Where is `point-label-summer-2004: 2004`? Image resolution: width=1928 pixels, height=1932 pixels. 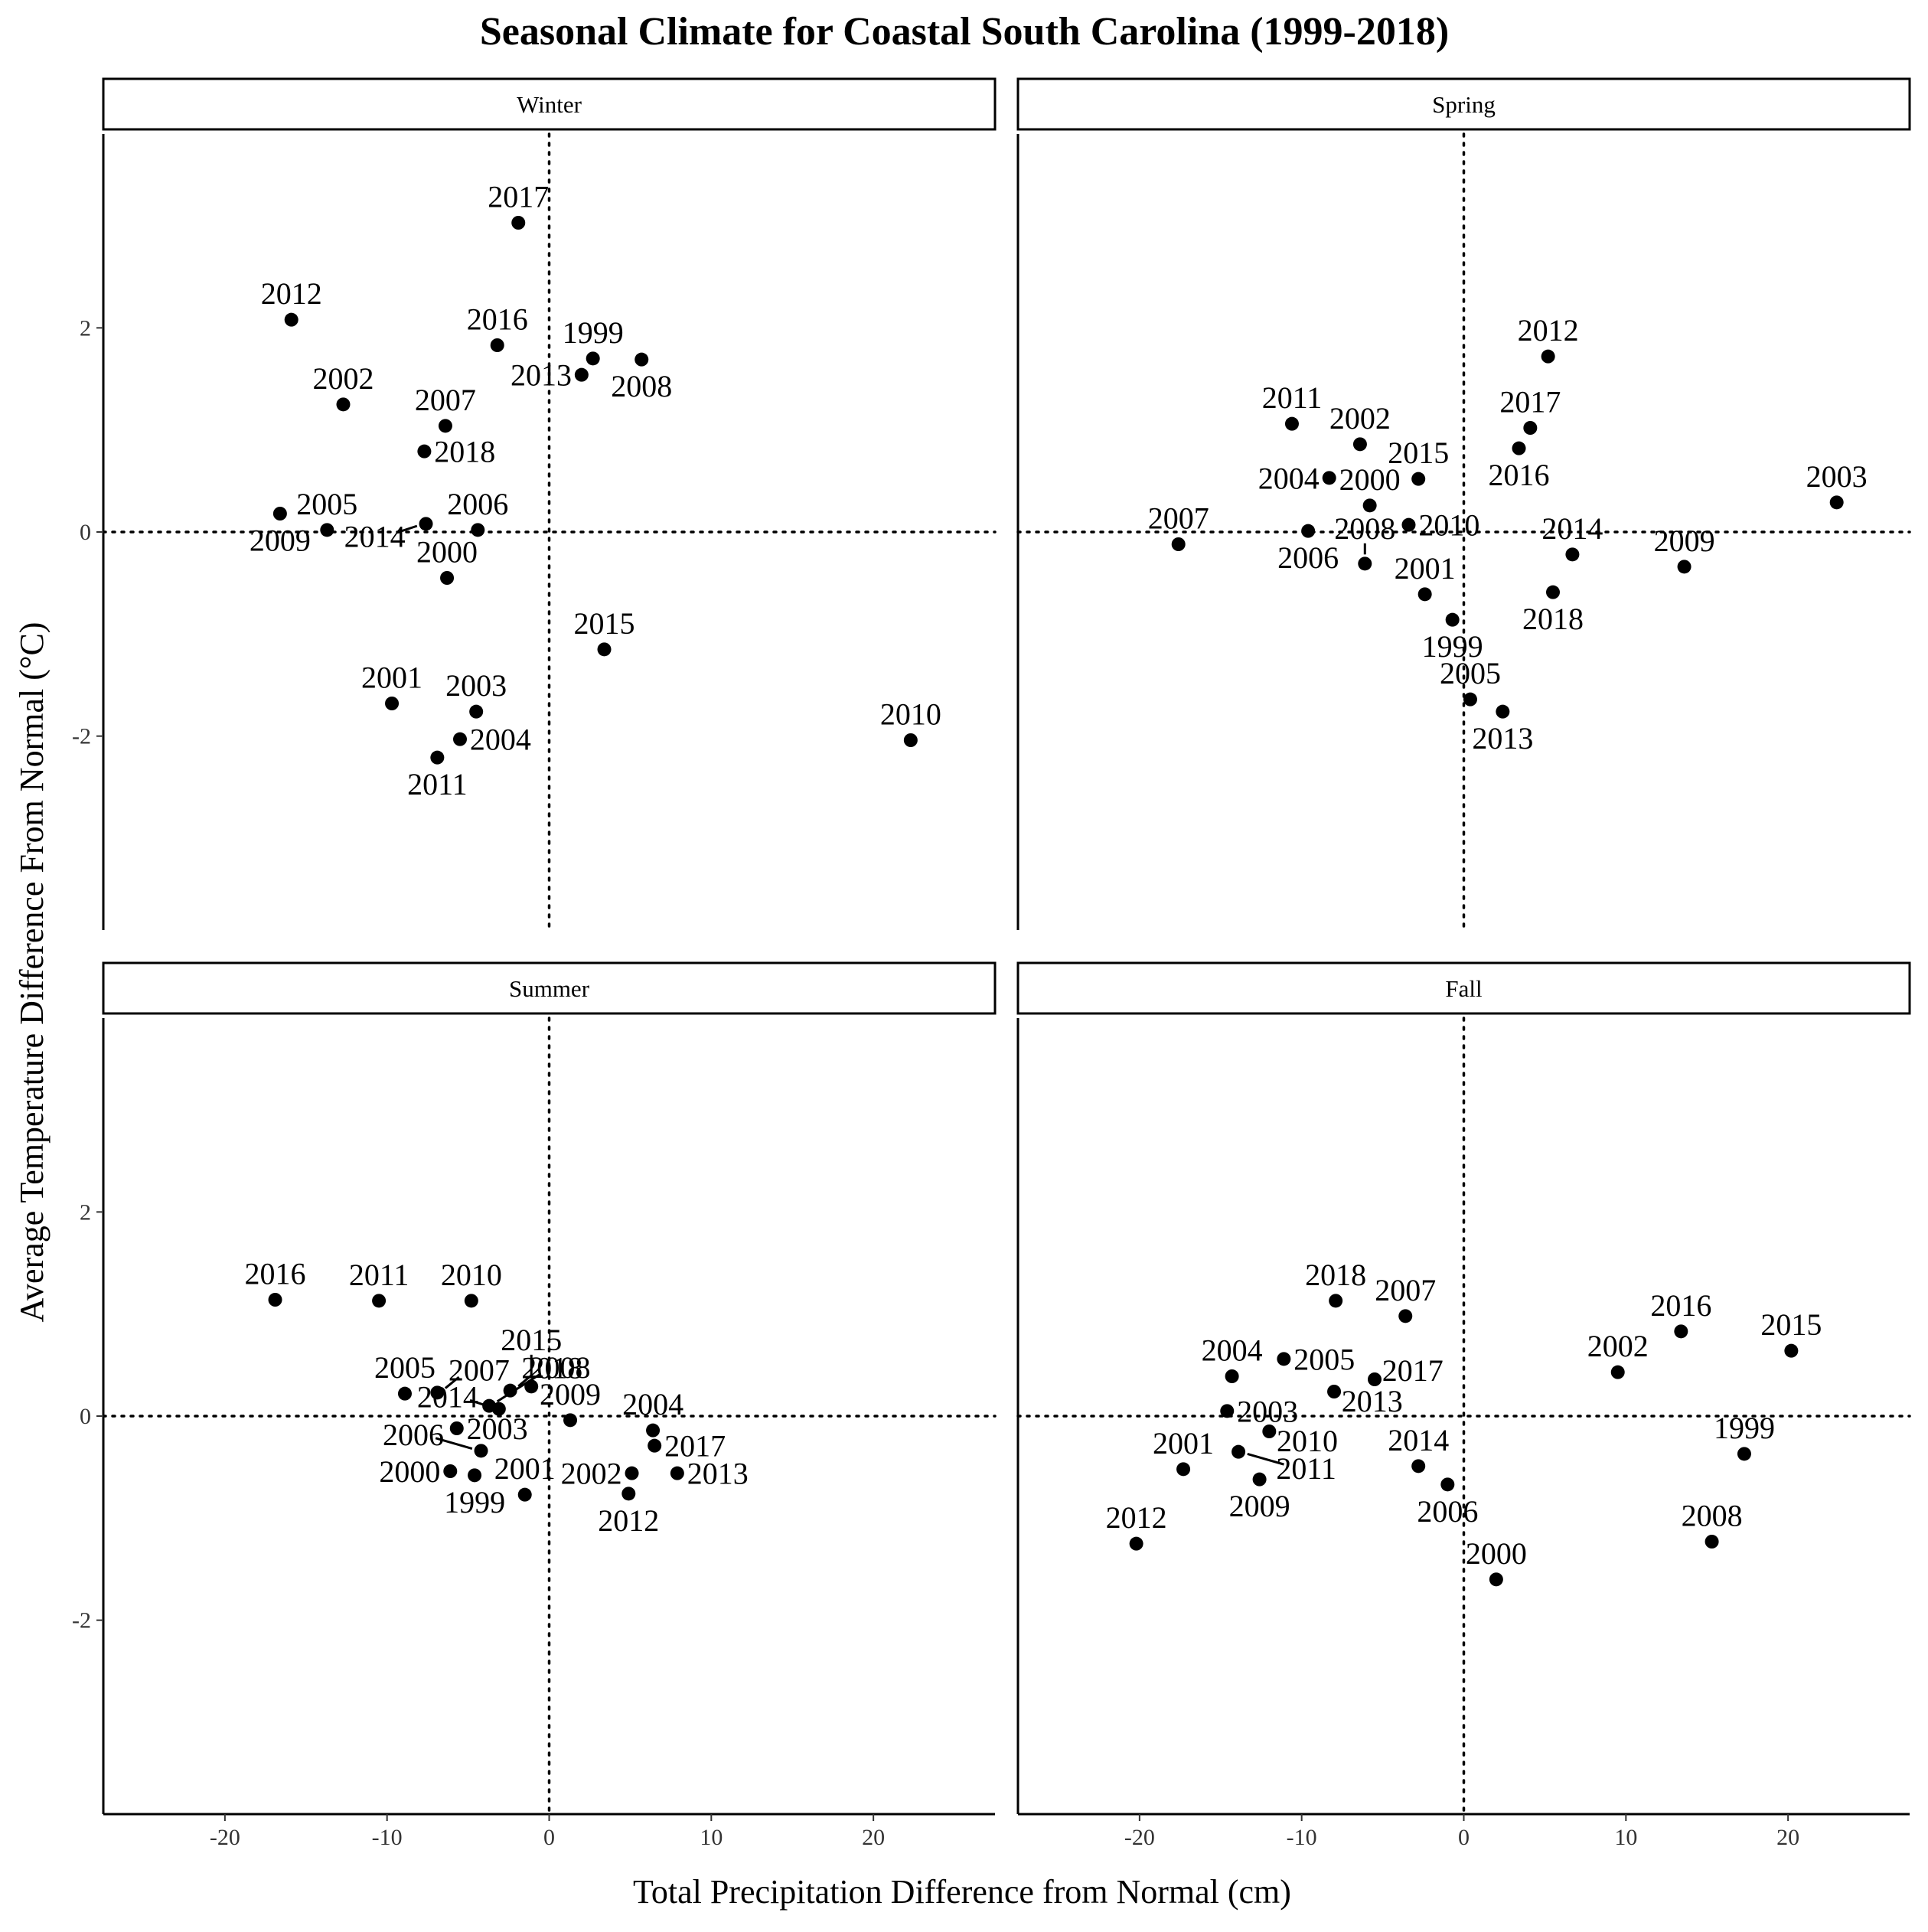
point-label-summer-2004: 2004 is located at coordinates (652, 1404).